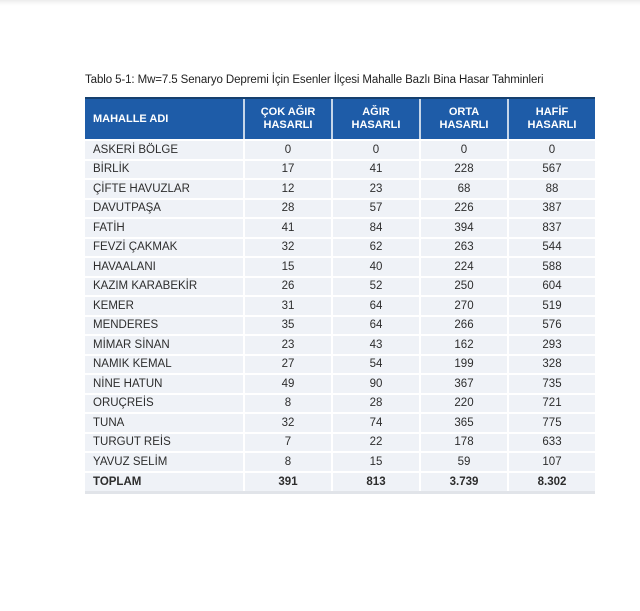 Image resolution: width=640 pixels, height=611 pixels. Describe the element at coordinates (551, 481) in the screenshot. I see `cell-damage-count: 8.302` at that location.